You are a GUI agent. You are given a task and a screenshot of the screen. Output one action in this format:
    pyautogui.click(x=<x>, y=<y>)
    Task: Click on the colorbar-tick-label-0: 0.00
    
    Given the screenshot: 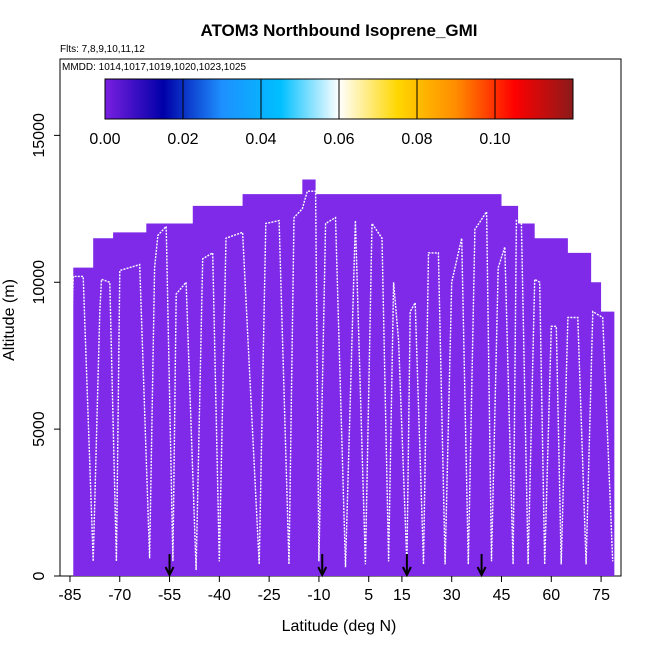 What is the action you would take?
    pyautogui.click(x=104, y=139)
    